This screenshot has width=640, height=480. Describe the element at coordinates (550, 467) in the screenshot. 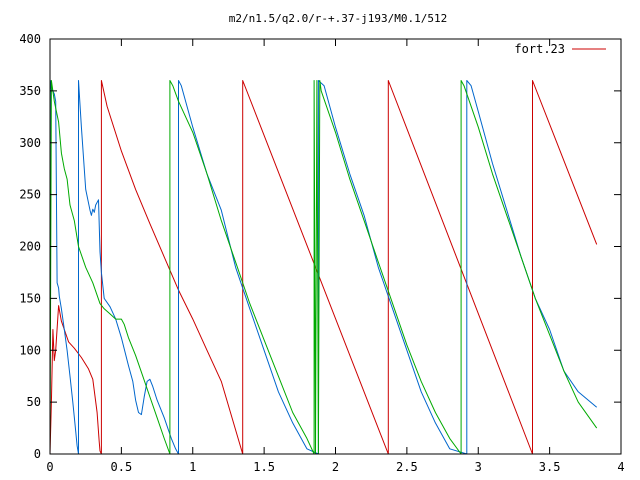

I see `x-tick-label-7: 3.5` at that location.